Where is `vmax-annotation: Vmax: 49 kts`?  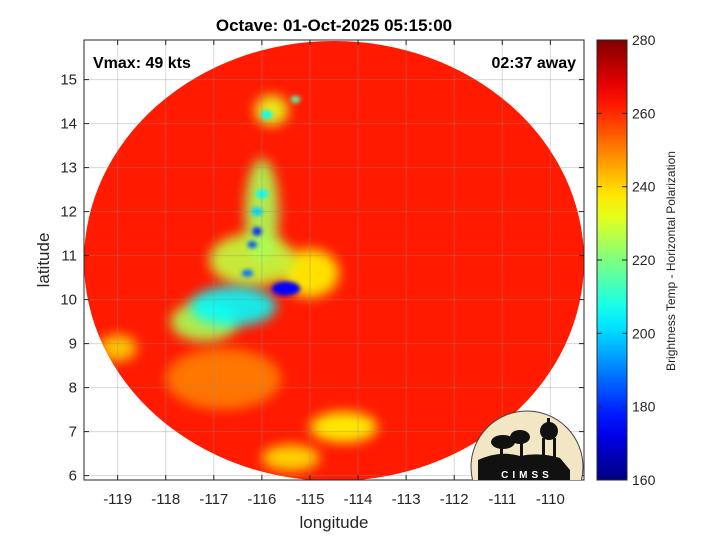
vmax-annotation: Vmax: 49 kts is located at coordinates (142, 63).